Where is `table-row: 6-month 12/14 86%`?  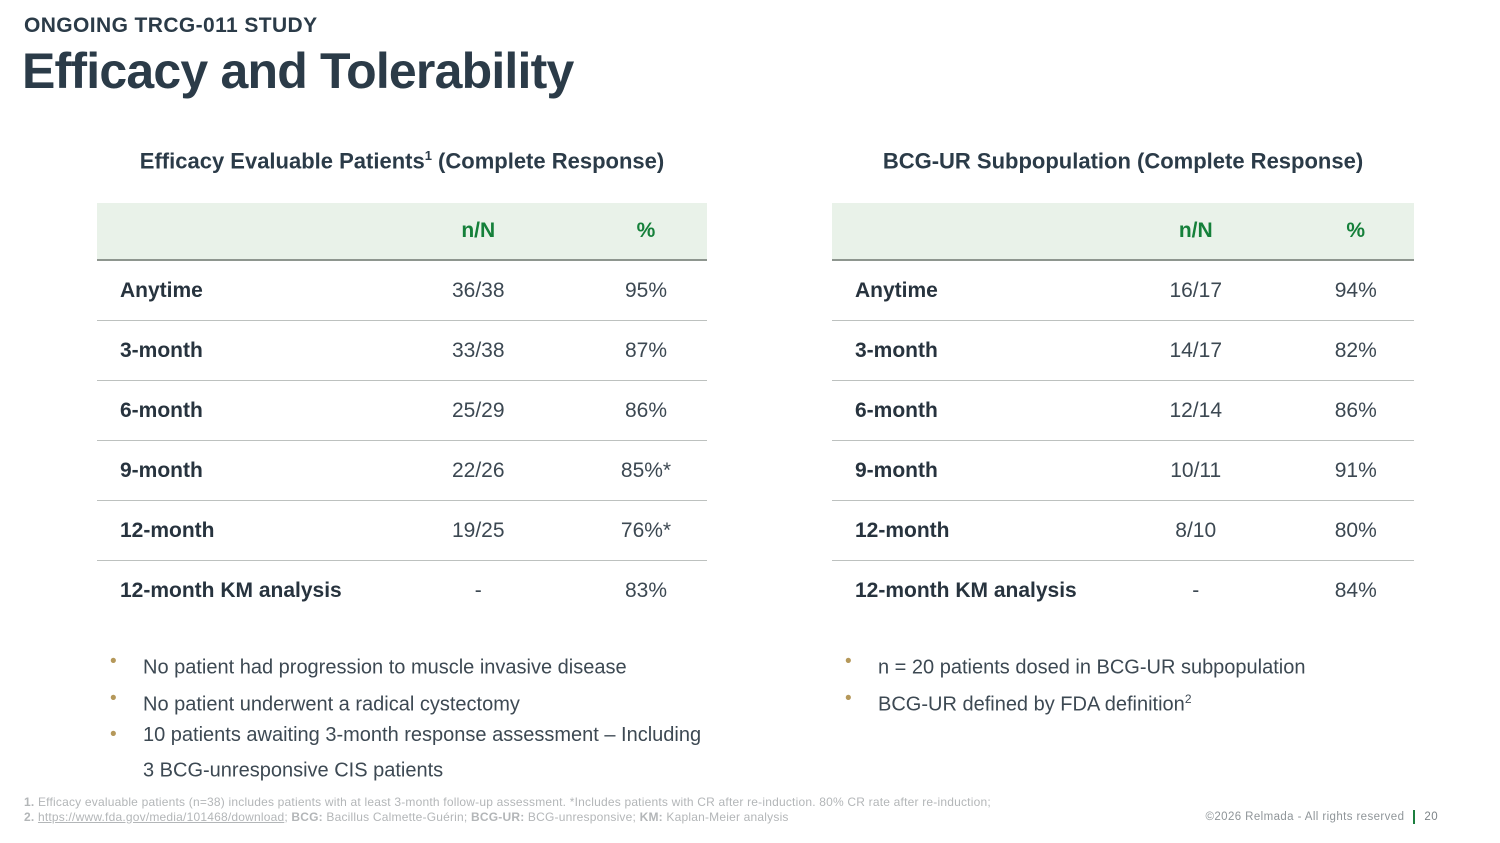 table-row: 6-month 12/14 86% is located at coordinates (1123, 411).